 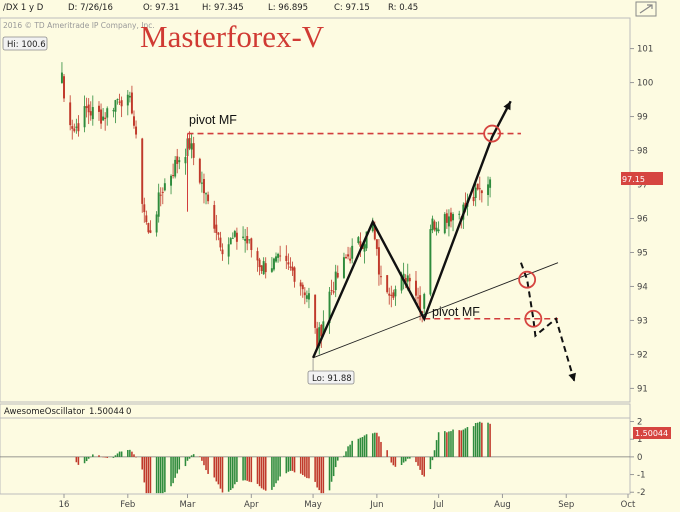 I want to click on forecast-arrowhead, so click(x=572, y=377).